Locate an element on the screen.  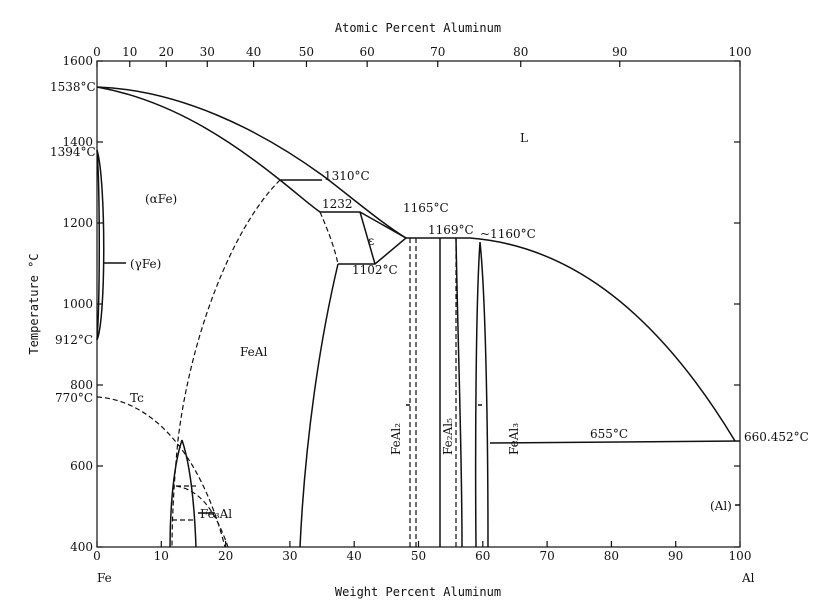
phase-label: FeAl₂ is located at coordinates (396, 439).